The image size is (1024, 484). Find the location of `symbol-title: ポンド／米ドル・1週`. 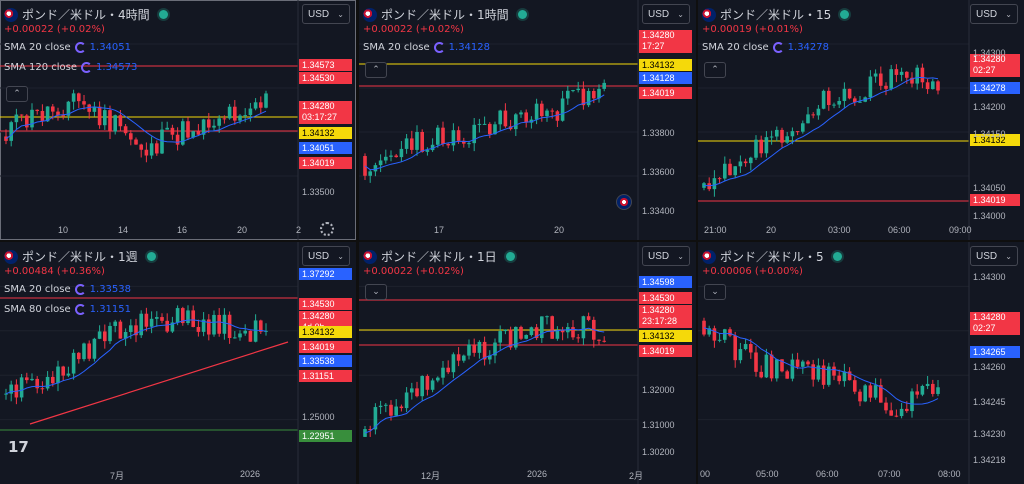

symbol-title: ポンド／米ドル・1週 is located at coordinates (80, 256).